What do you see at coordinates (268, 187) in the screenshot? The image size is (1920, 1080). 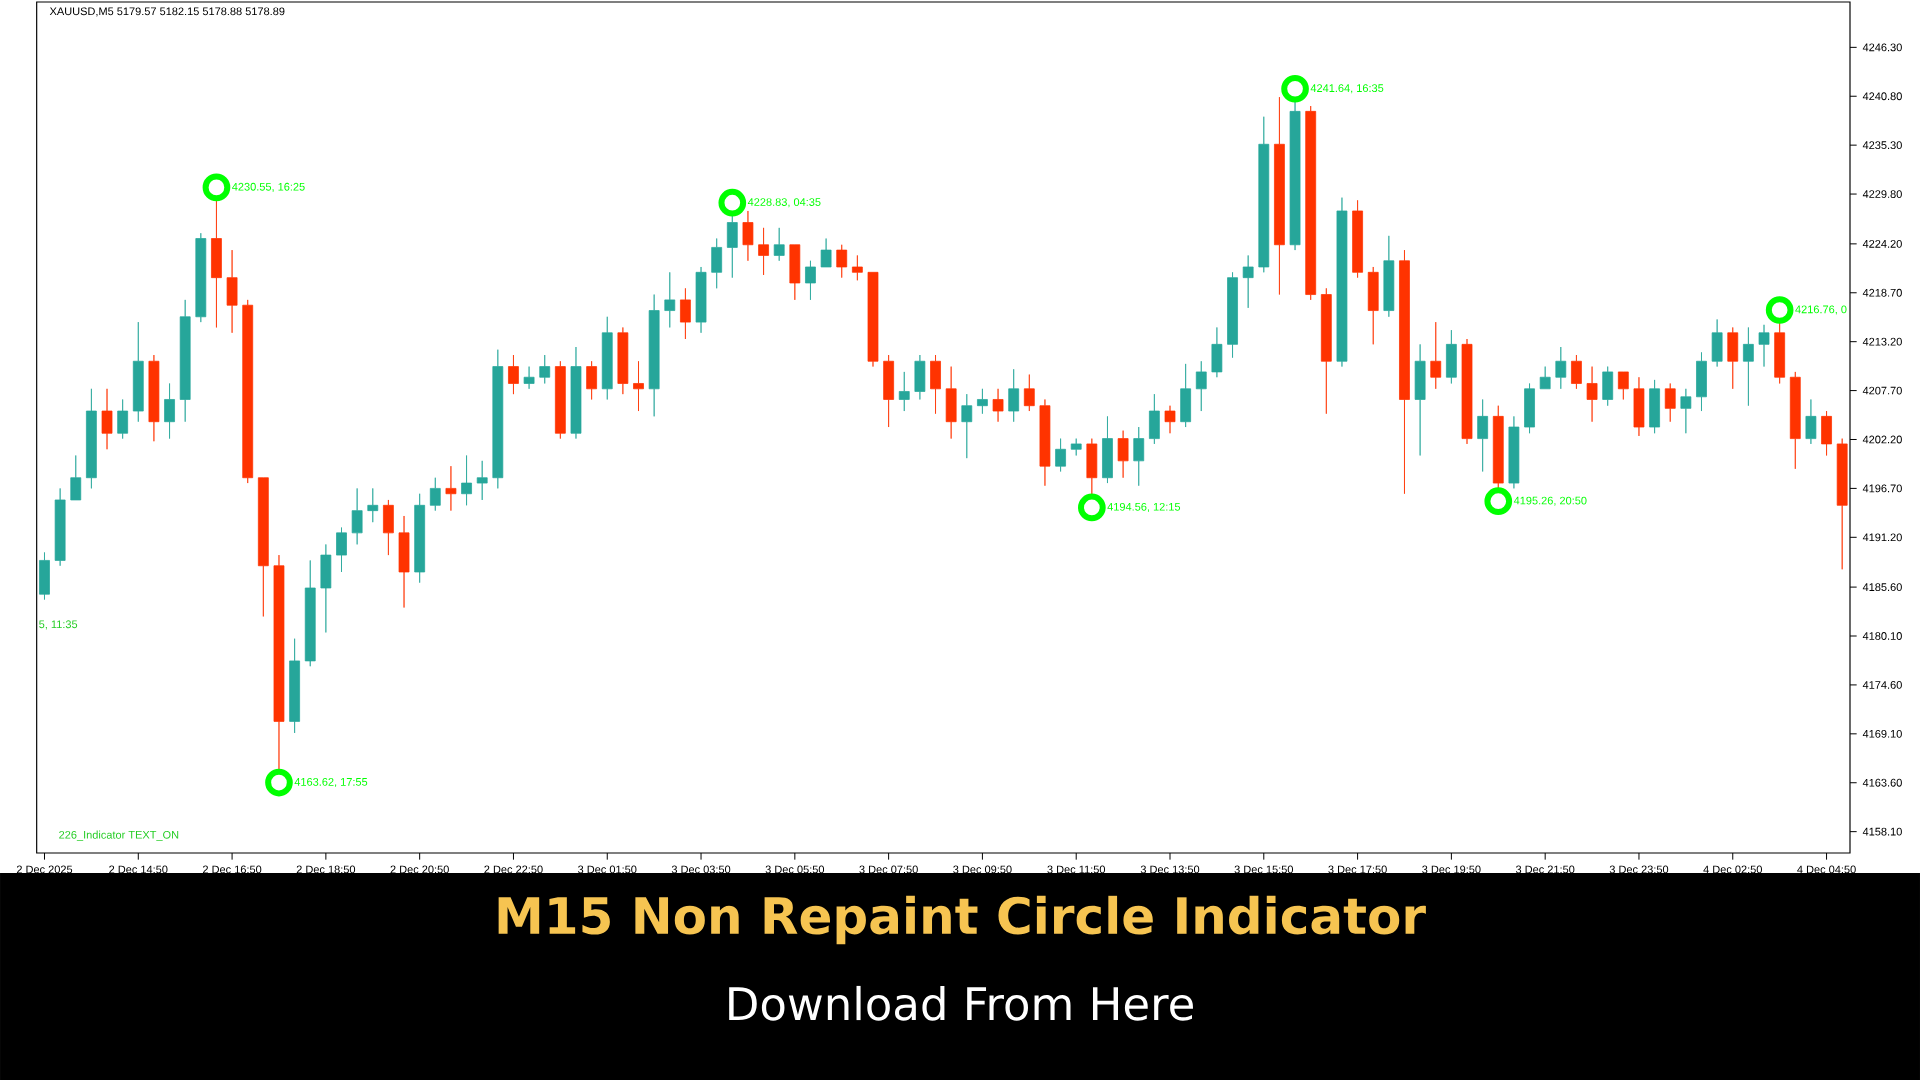 I see `data-label: 4230.55, 16:25` at bounding box center [268, 187].